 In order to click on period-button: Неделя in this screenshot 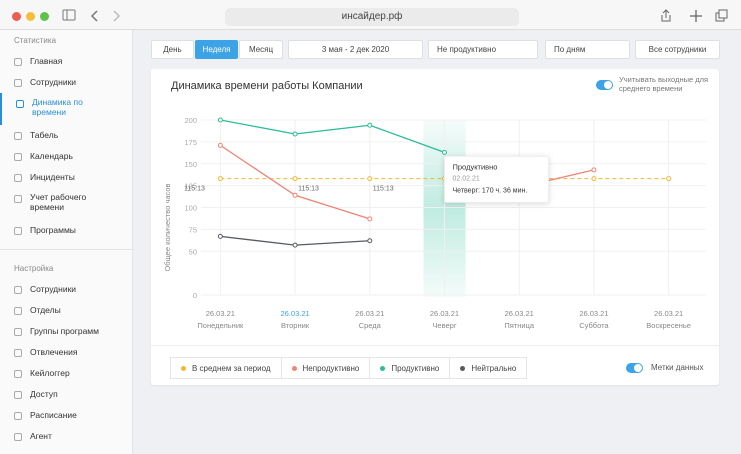, I will do `click(216, 49)`.